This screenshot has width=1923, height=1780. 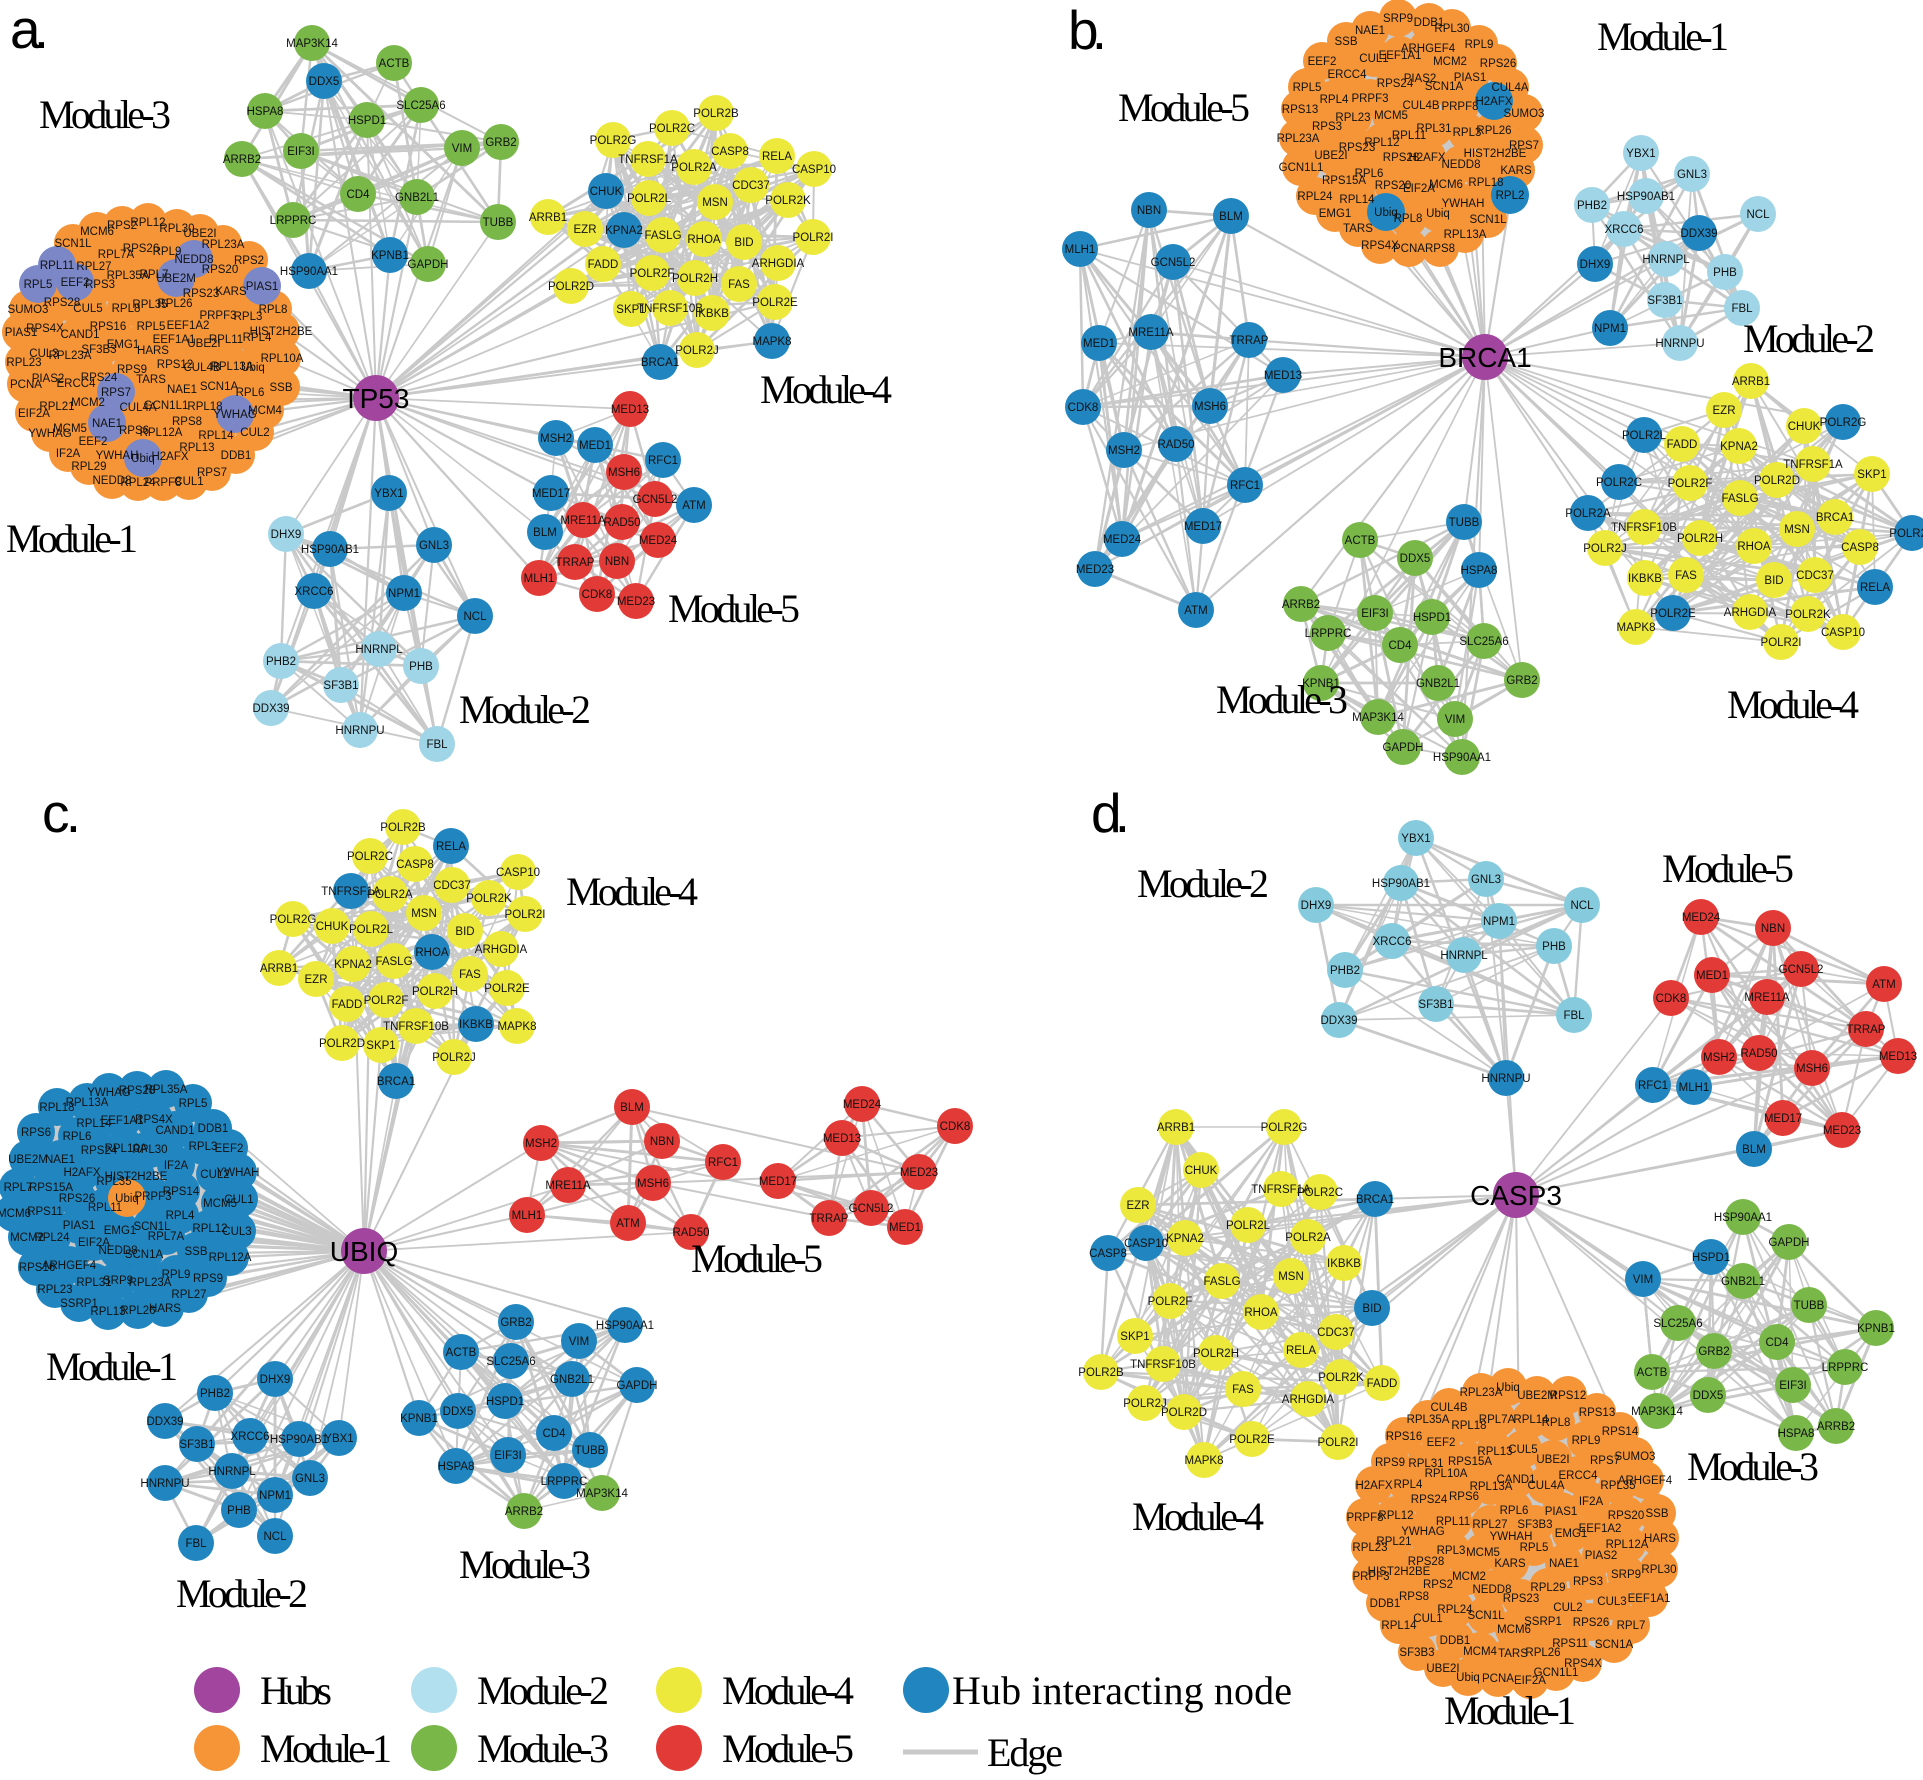 I want to click on svg-text: RPS26, so click(x=1591, y=1623).